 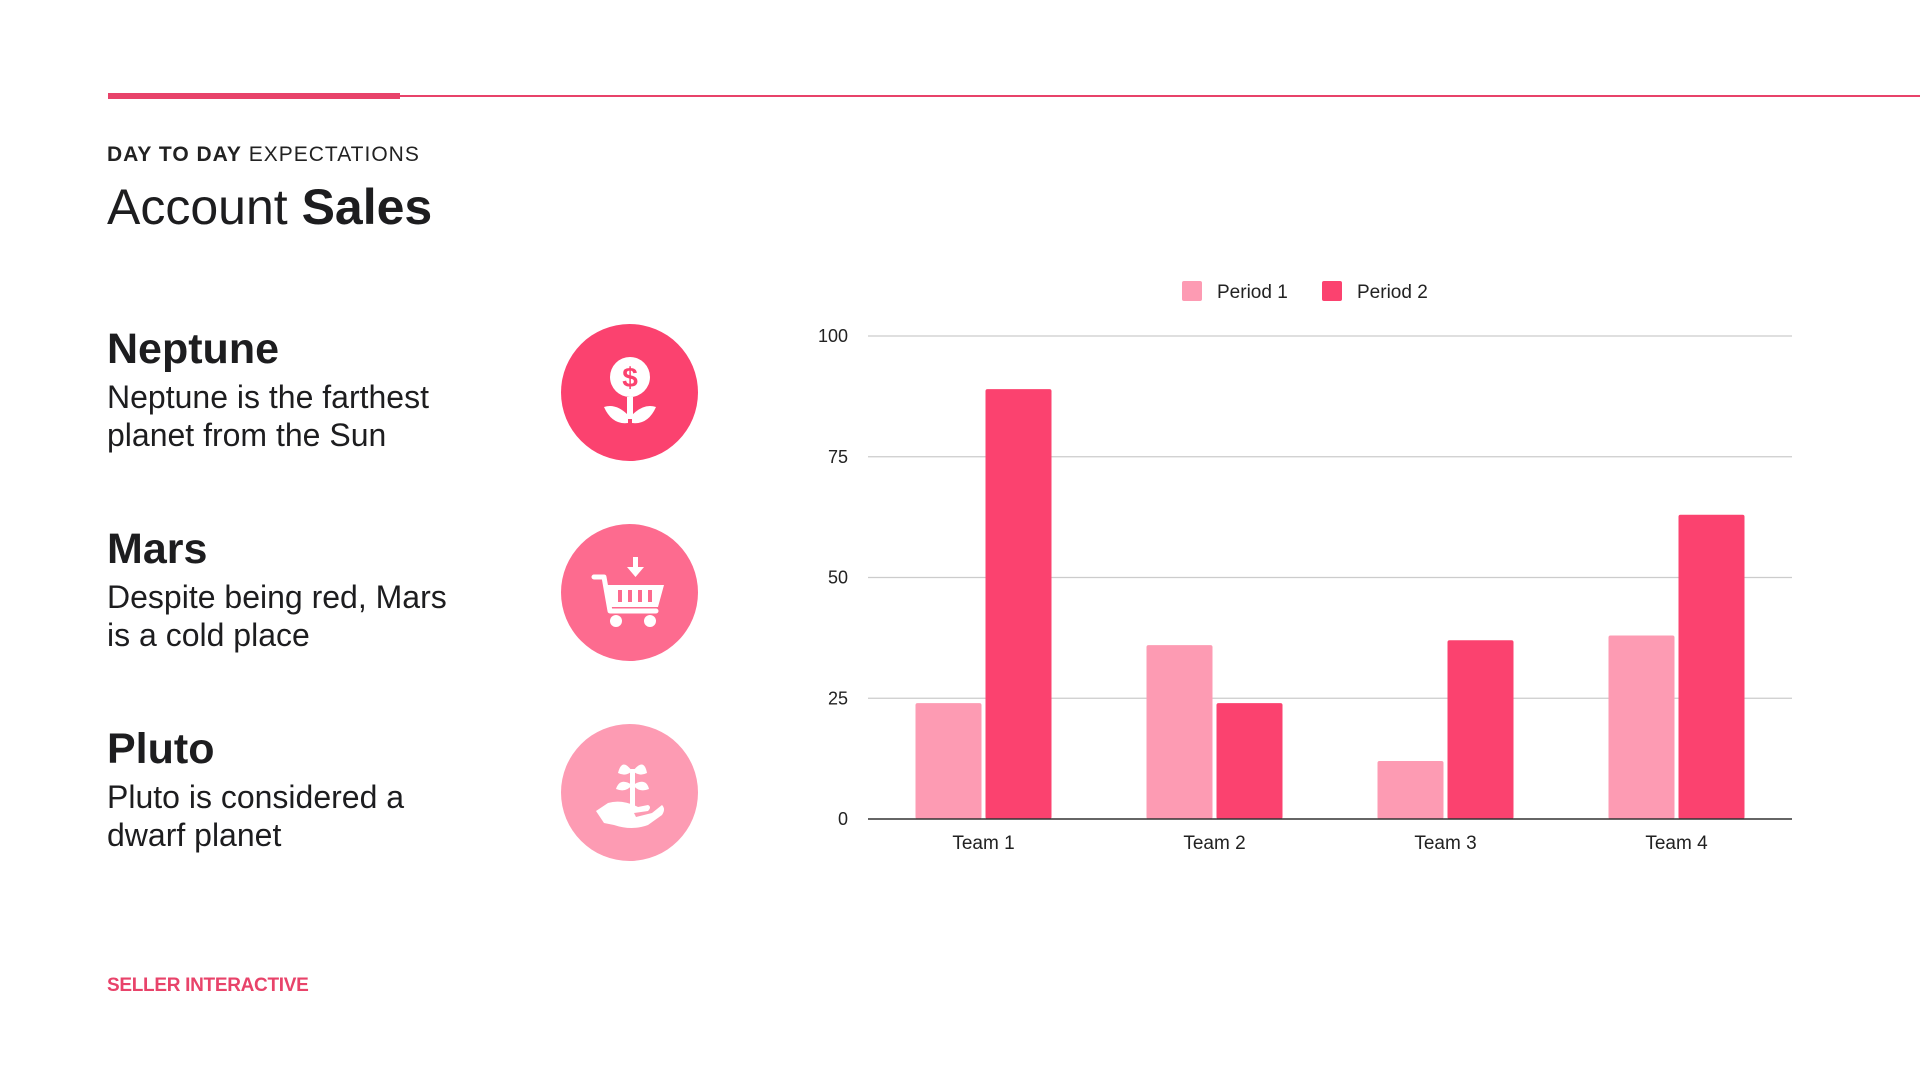 What do you see at coordinates (367, 207) in the screenshot?
I see `title-bold: Sales` at bounding box center [367, 207].